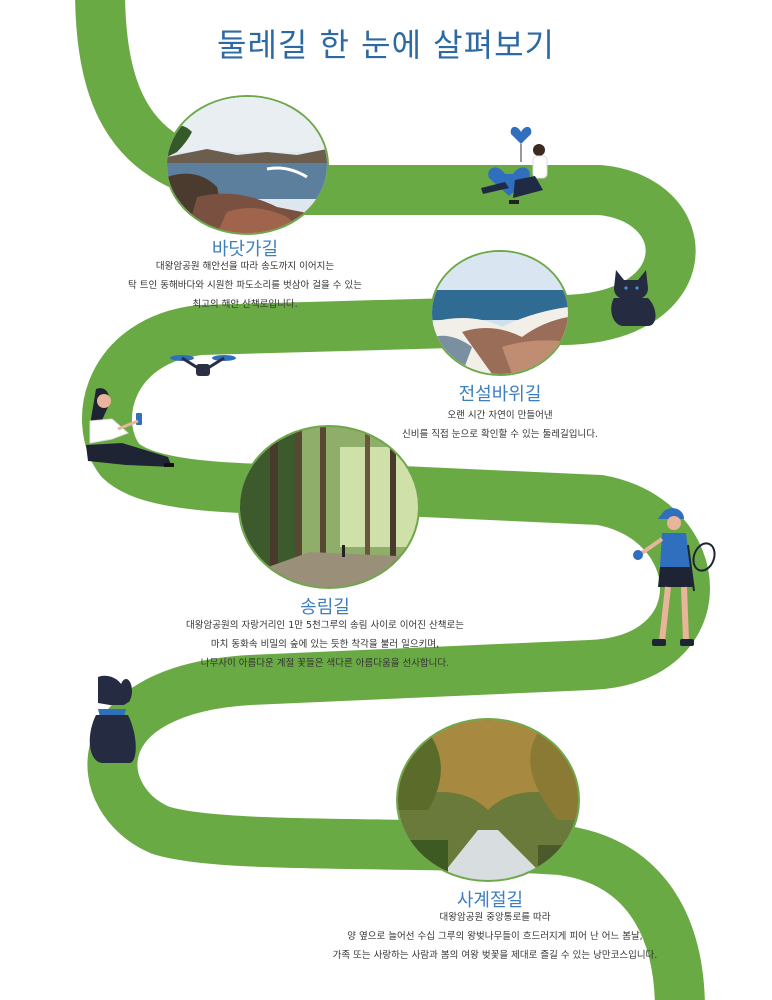  What do you see at coordinates (325, 625) in the screenshot?
I see `desc-line: 대왕암공원의 자랑거리인 1만 5천그루의 송림 사이로 이어진 산책로는` at bounding box center [325, 625].